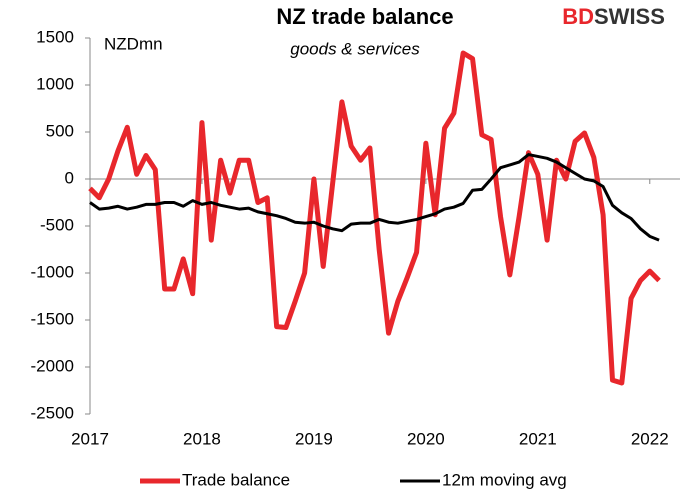  I want to click on y-tick-label: -2500, so click(52, 412).